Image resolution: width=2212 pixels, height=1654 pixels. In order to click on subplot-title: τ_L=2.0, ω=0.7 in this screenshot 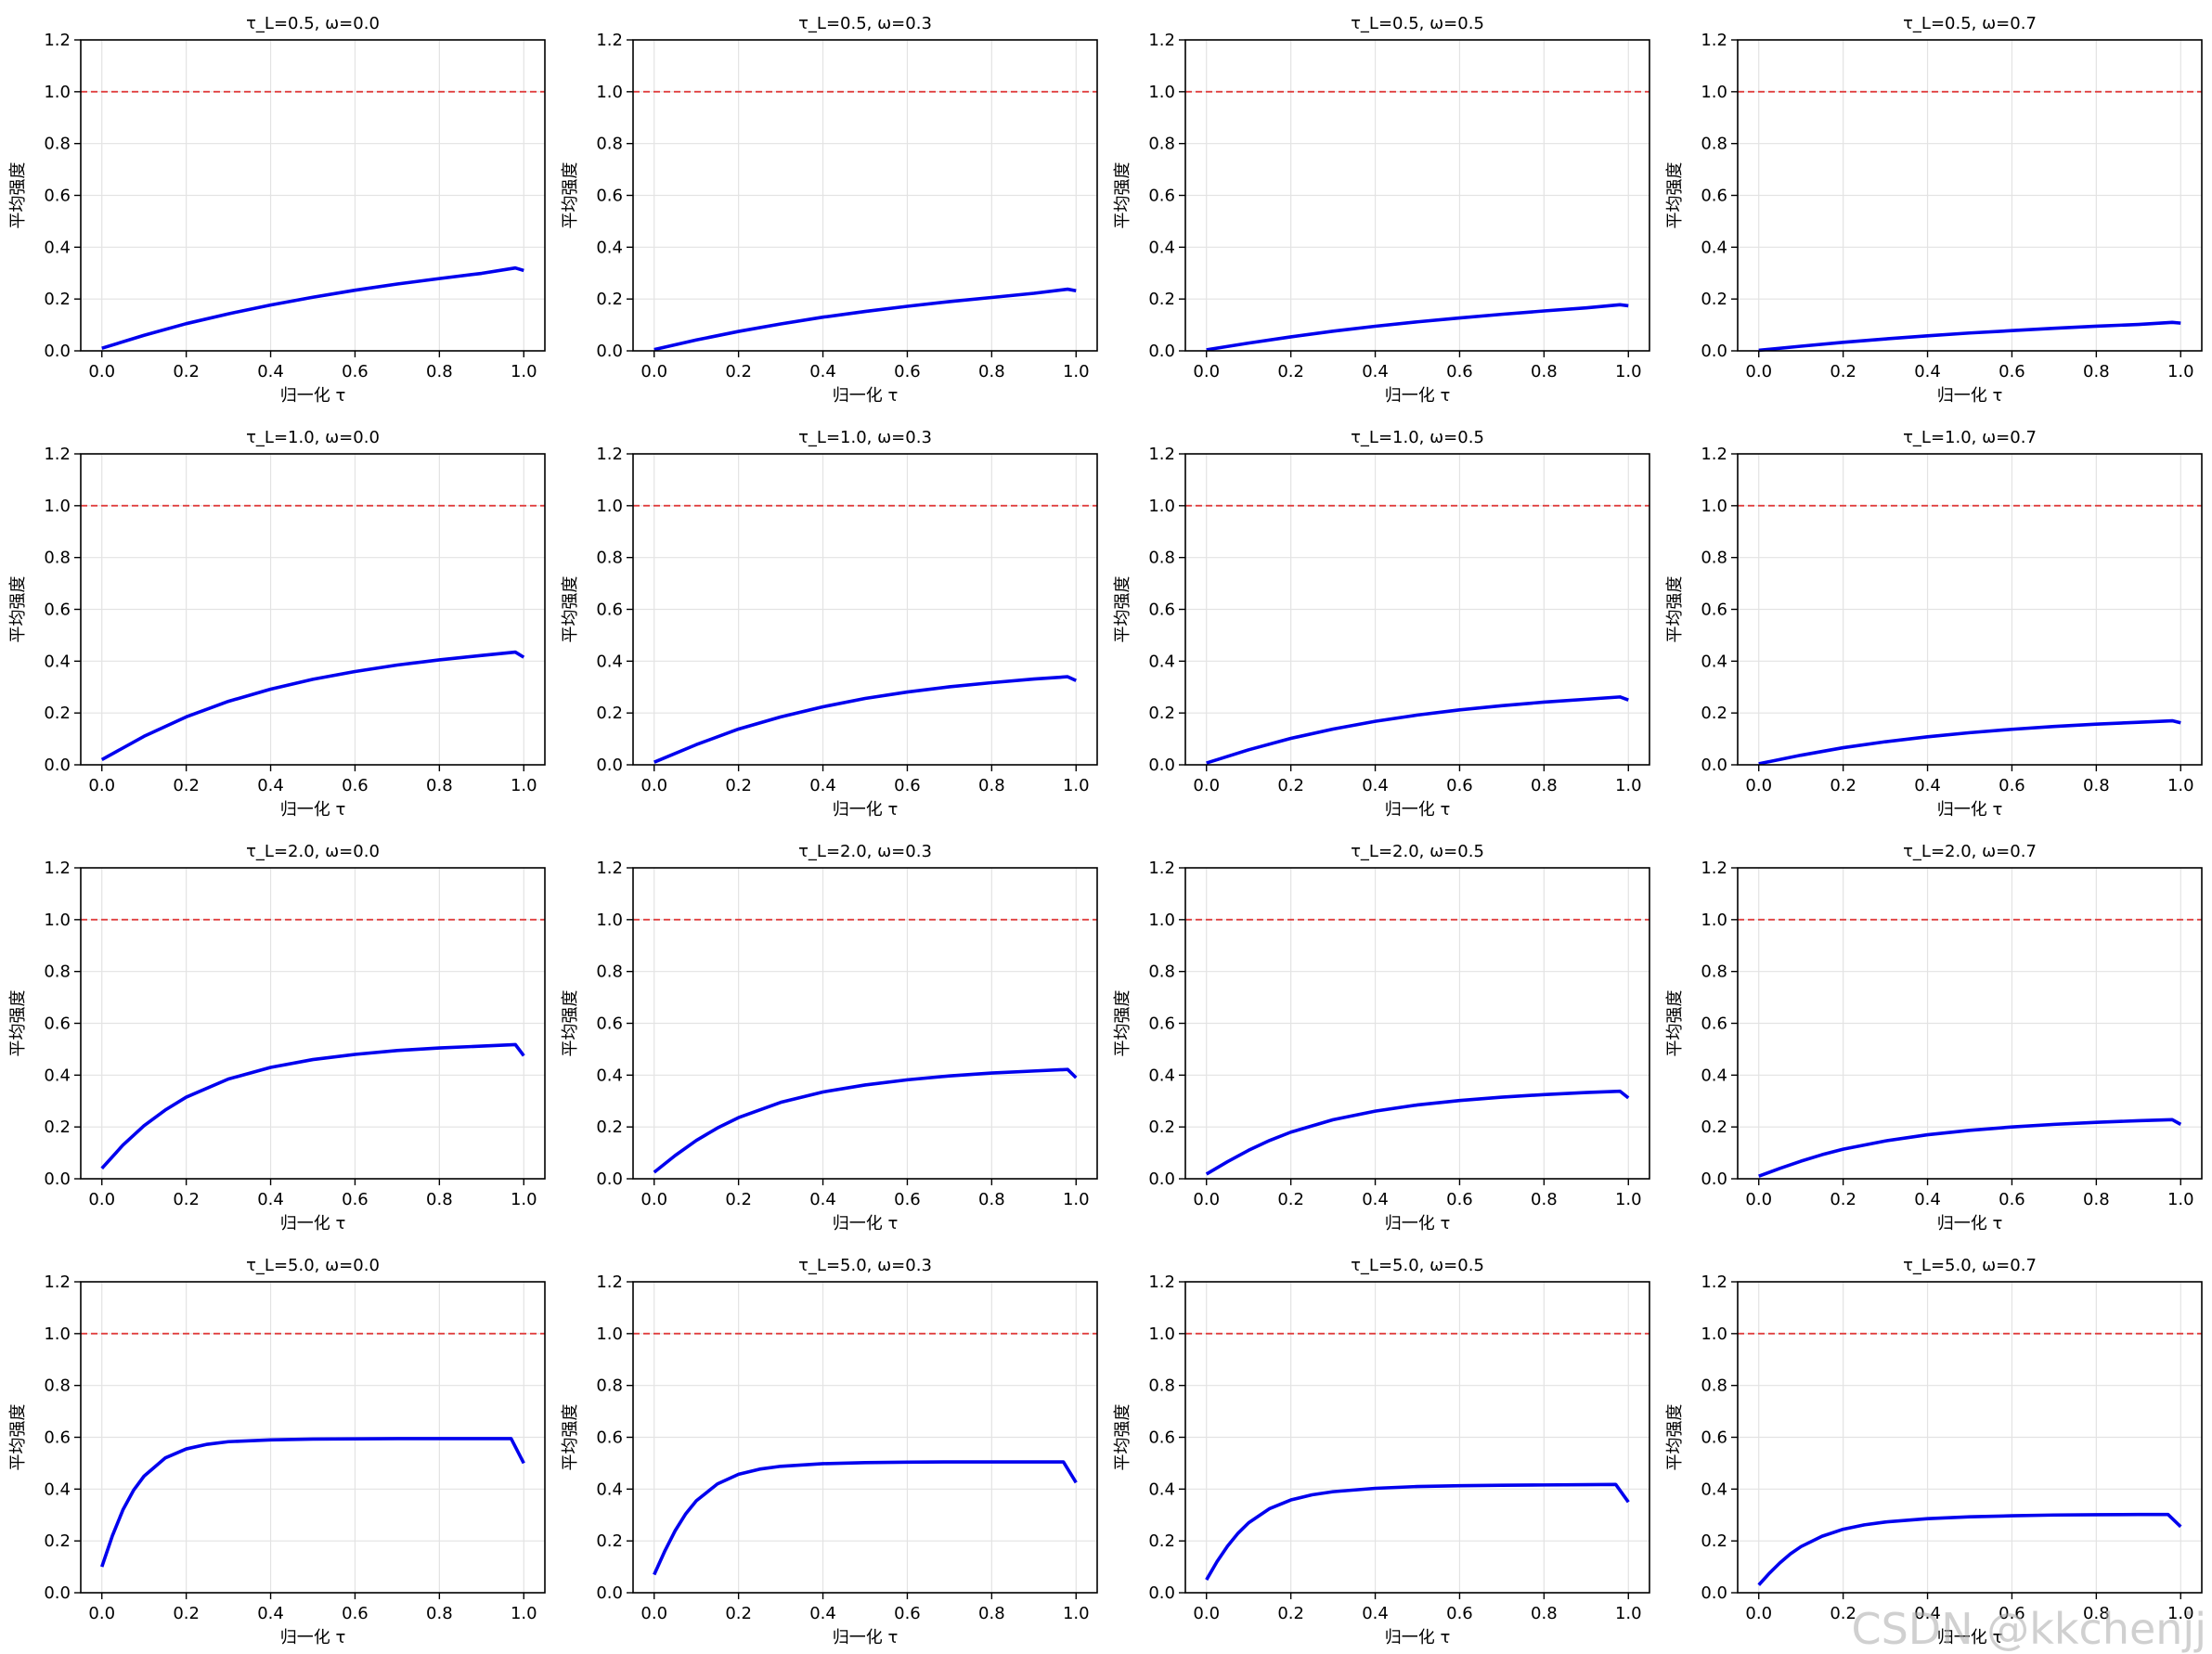, I will do `click(1970, 852)`.